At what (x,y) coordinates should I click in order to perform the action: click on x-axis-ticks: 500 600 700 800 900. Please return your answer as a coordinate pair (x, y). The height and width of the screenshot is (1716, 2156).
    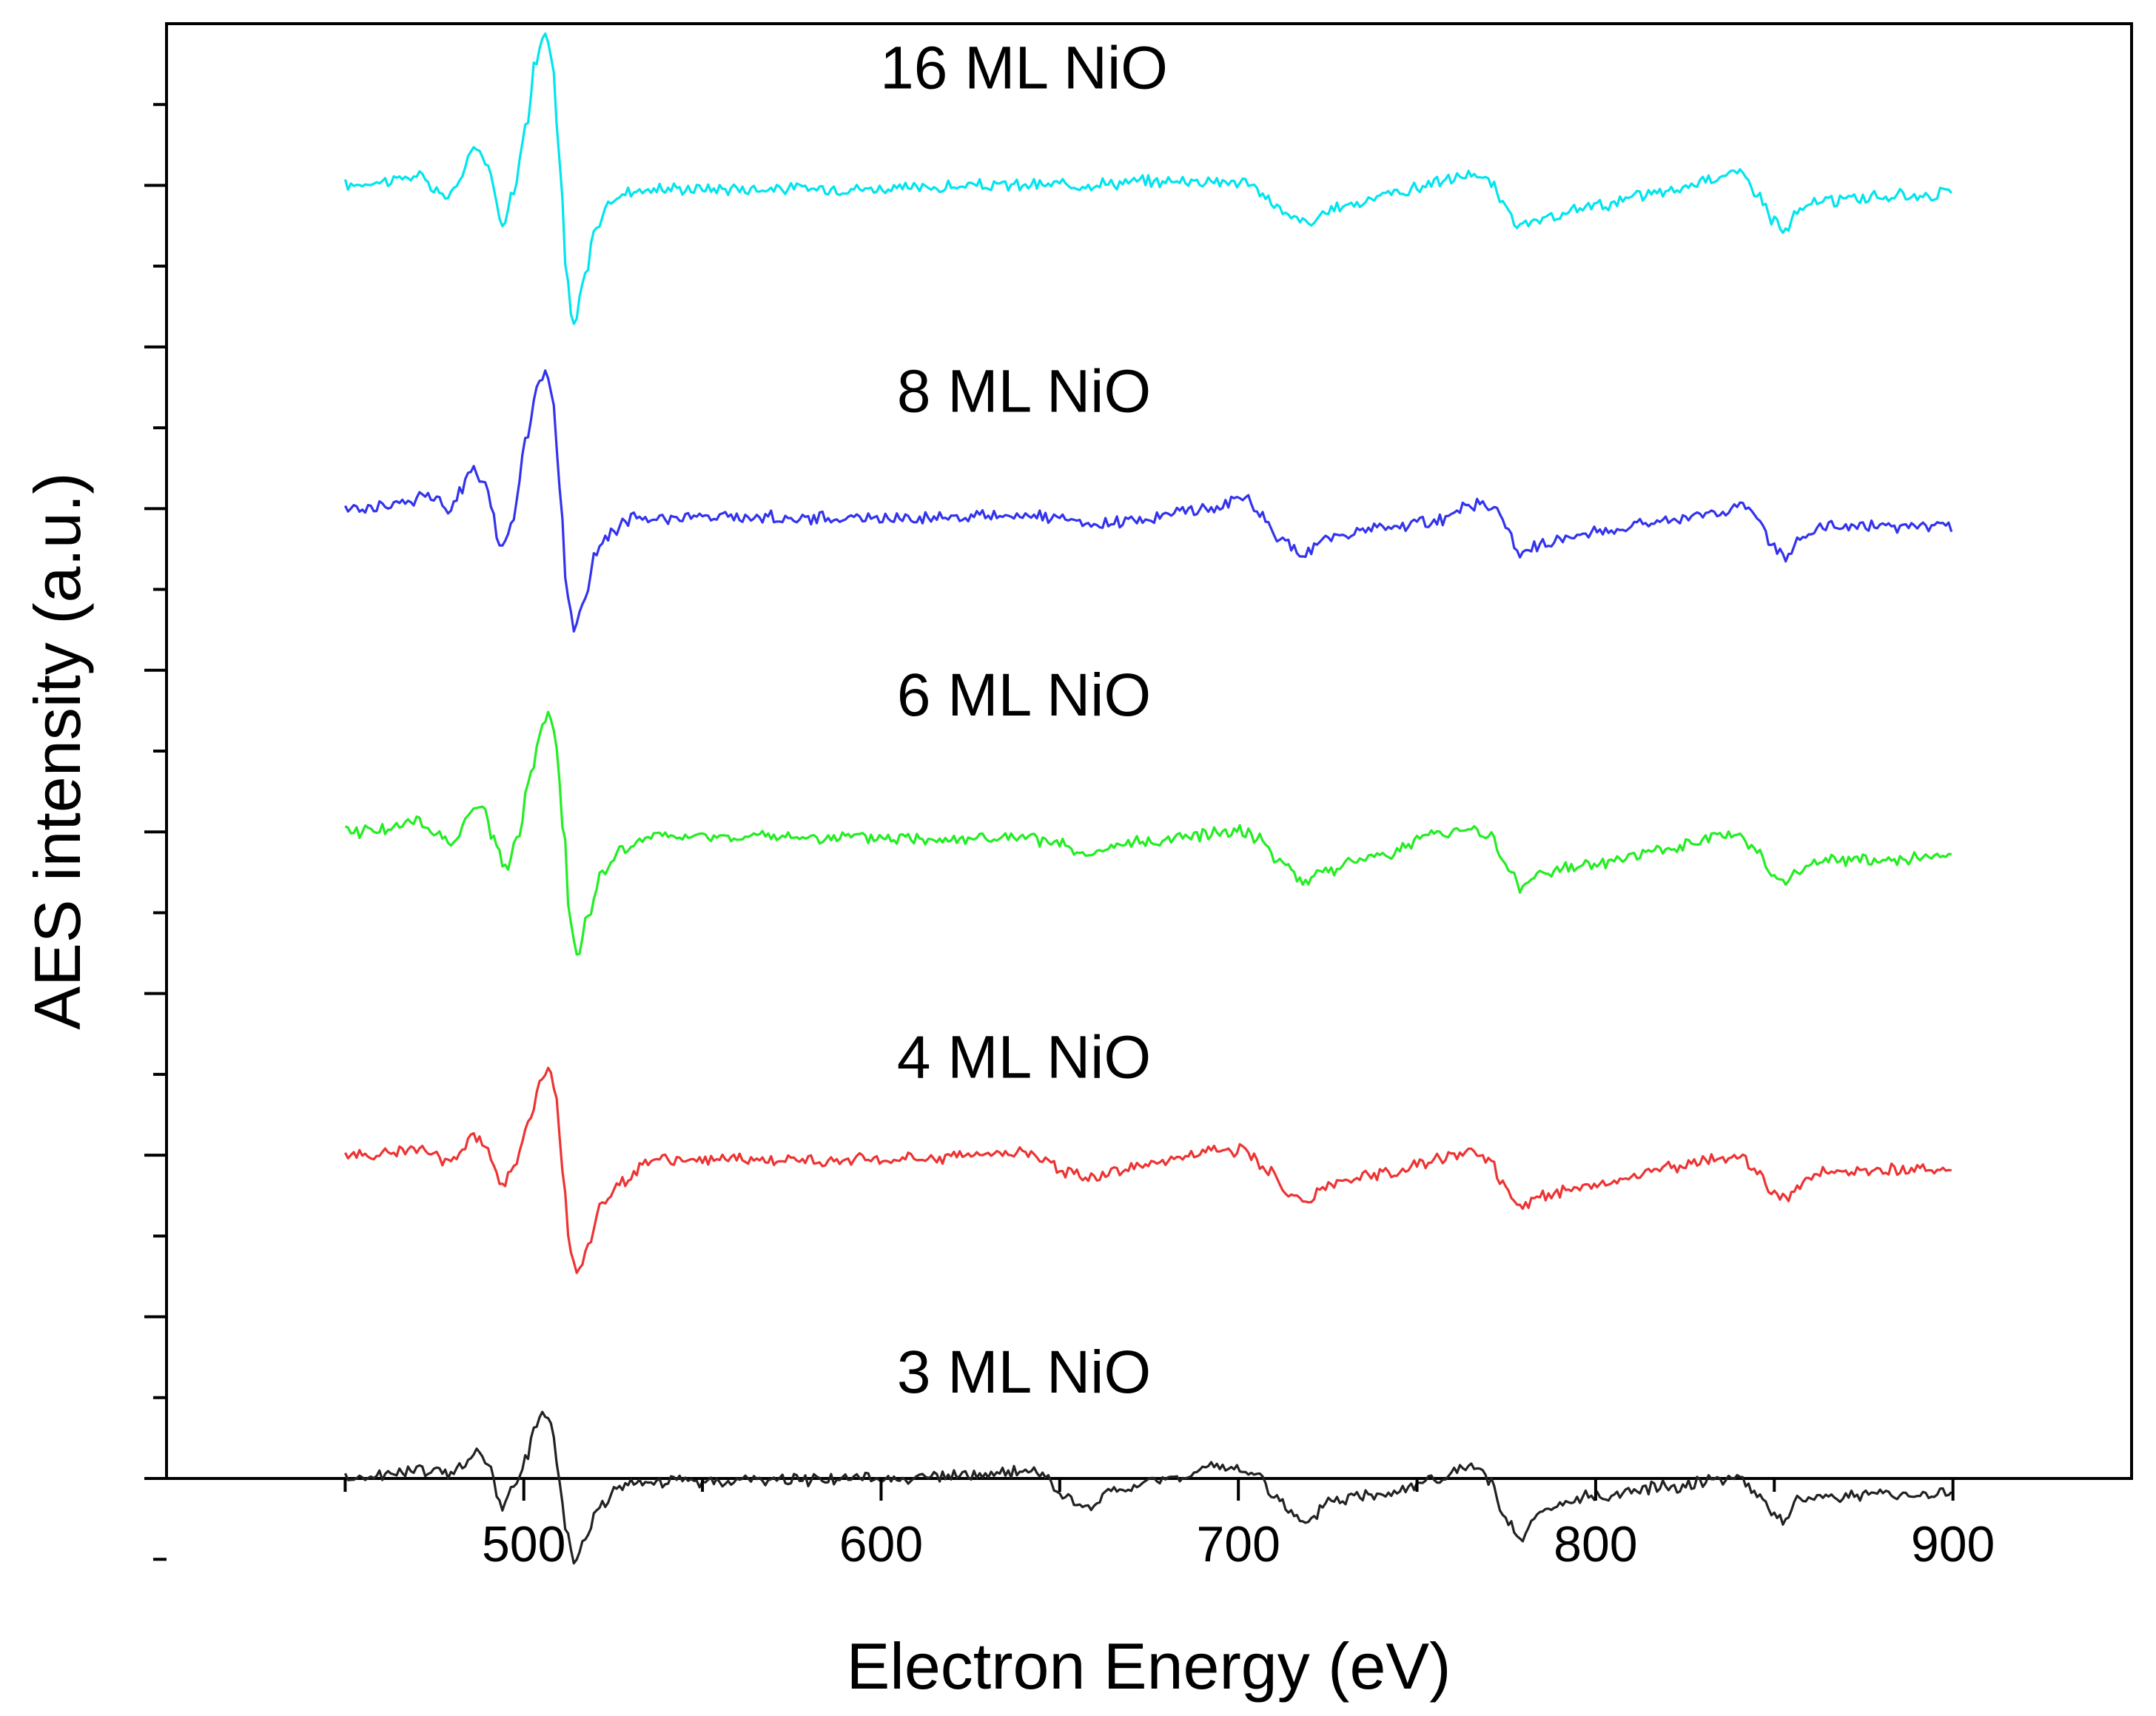
    Looking at the image, I should click on (1169, 1525).